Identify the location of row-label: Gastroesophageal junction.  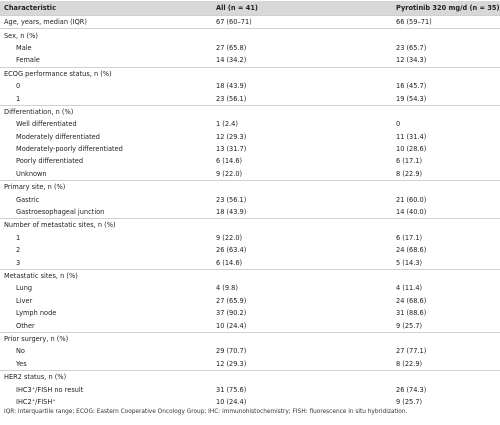
(60, 212).